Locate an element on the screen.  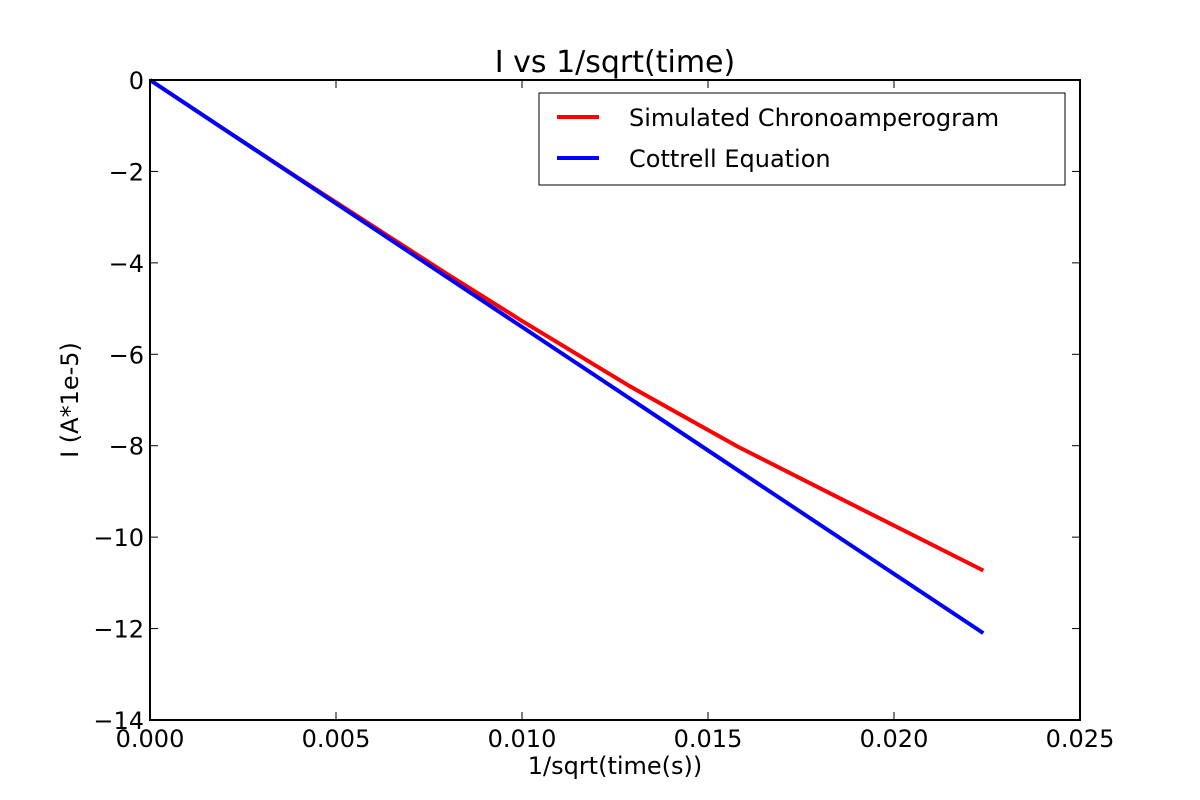
x-tick-label: 0.005 is located at coordinates (336, 739).